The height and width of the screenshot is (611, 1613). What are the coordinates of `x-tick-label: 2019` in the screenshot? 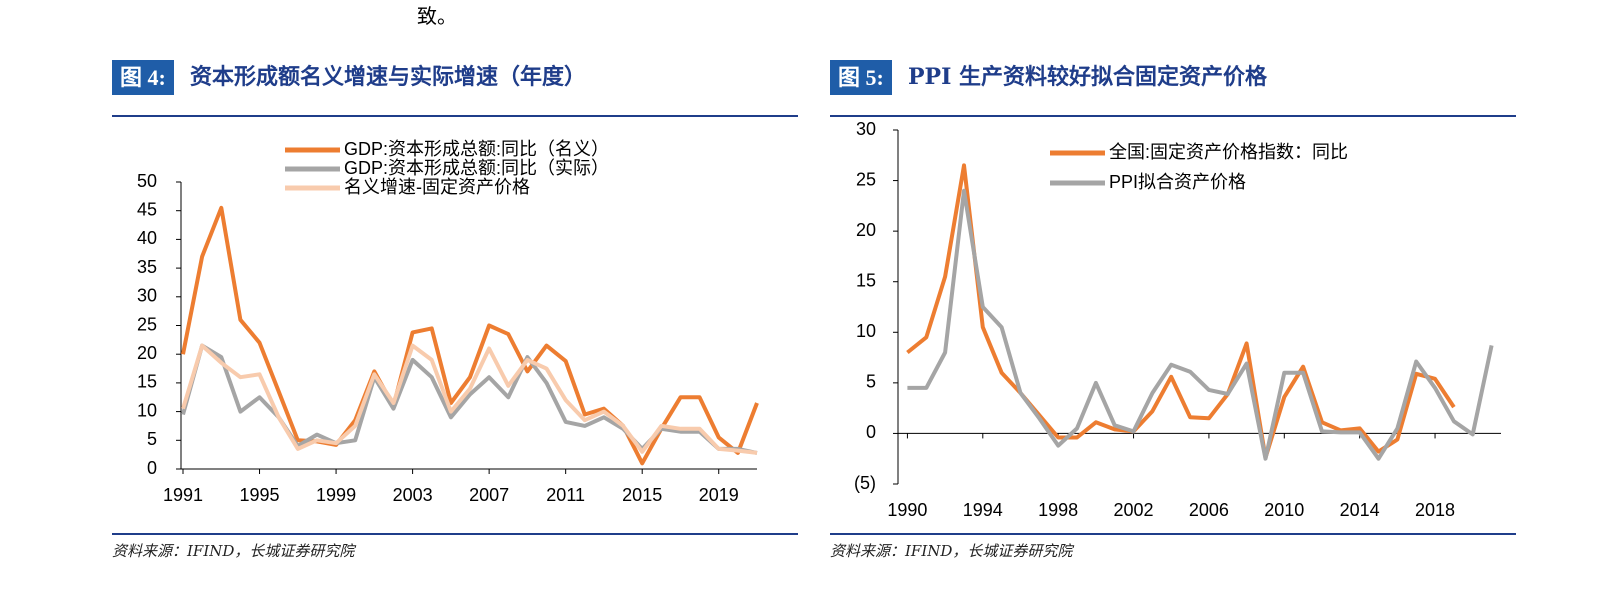 It's located at (719, 495).